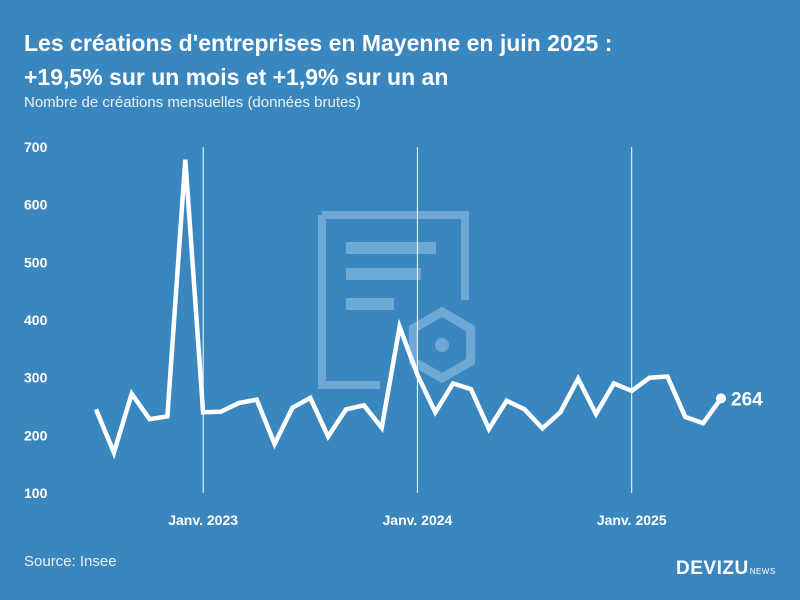 Image resolution: width=800 pixels, height=600 pixels. What do you see at coordinates (747, 399) in the screenshot?
I see `last-value-label: 264` at bounding box center [747, 399].